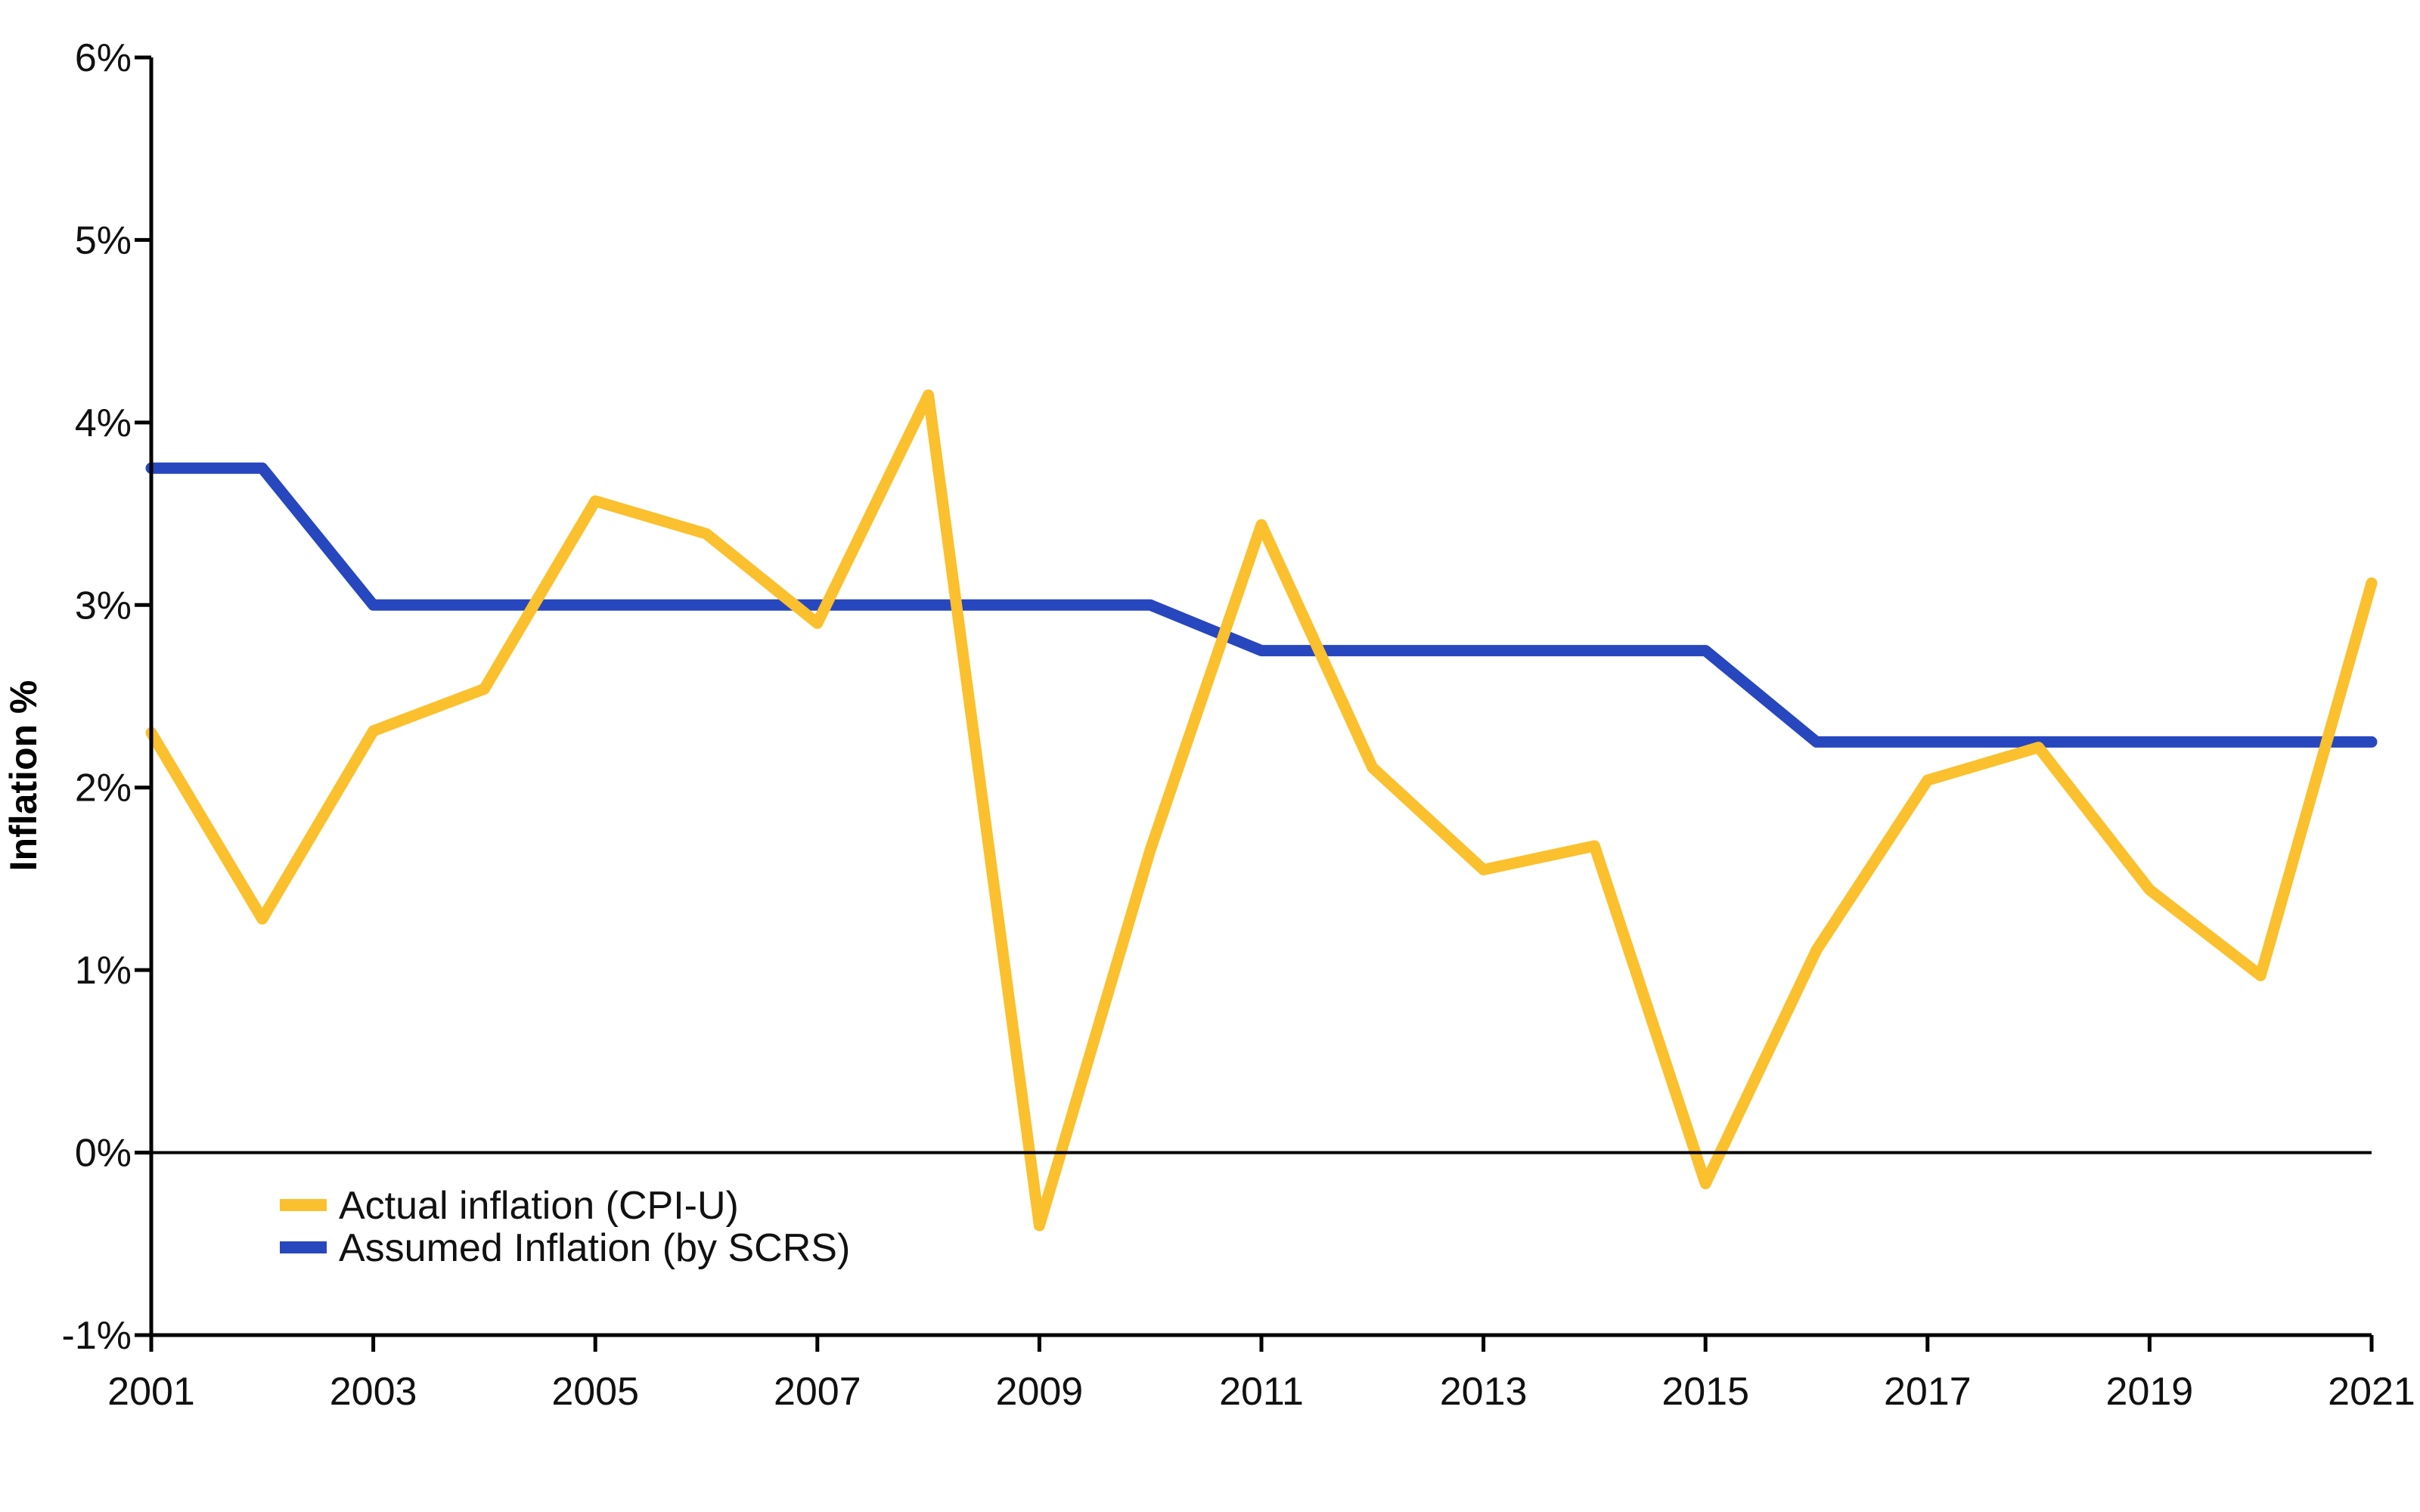  What do you see at coordinates (539, 1206) in the screenshot?
I see `legend-label: Actual inflation (CPI-U)` at bounding box center [539, 1206].